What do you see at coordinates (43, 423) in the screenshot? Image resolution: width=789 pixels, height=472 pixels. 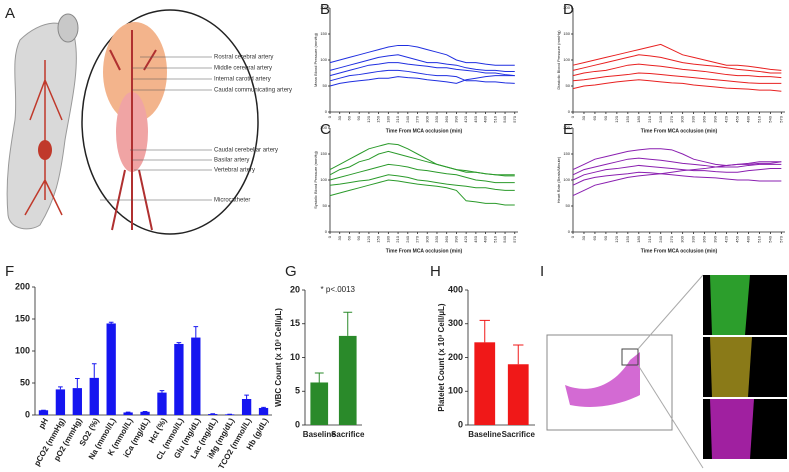 I see `x-tick-label: pH` at bounding box center [43, 423].